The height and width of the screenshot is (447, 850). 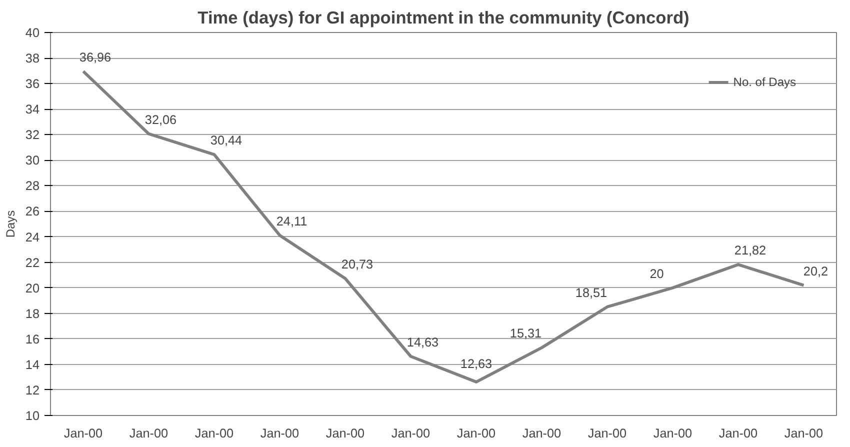 I want to click on data-label: 18,51, so click(x=591, y=293).